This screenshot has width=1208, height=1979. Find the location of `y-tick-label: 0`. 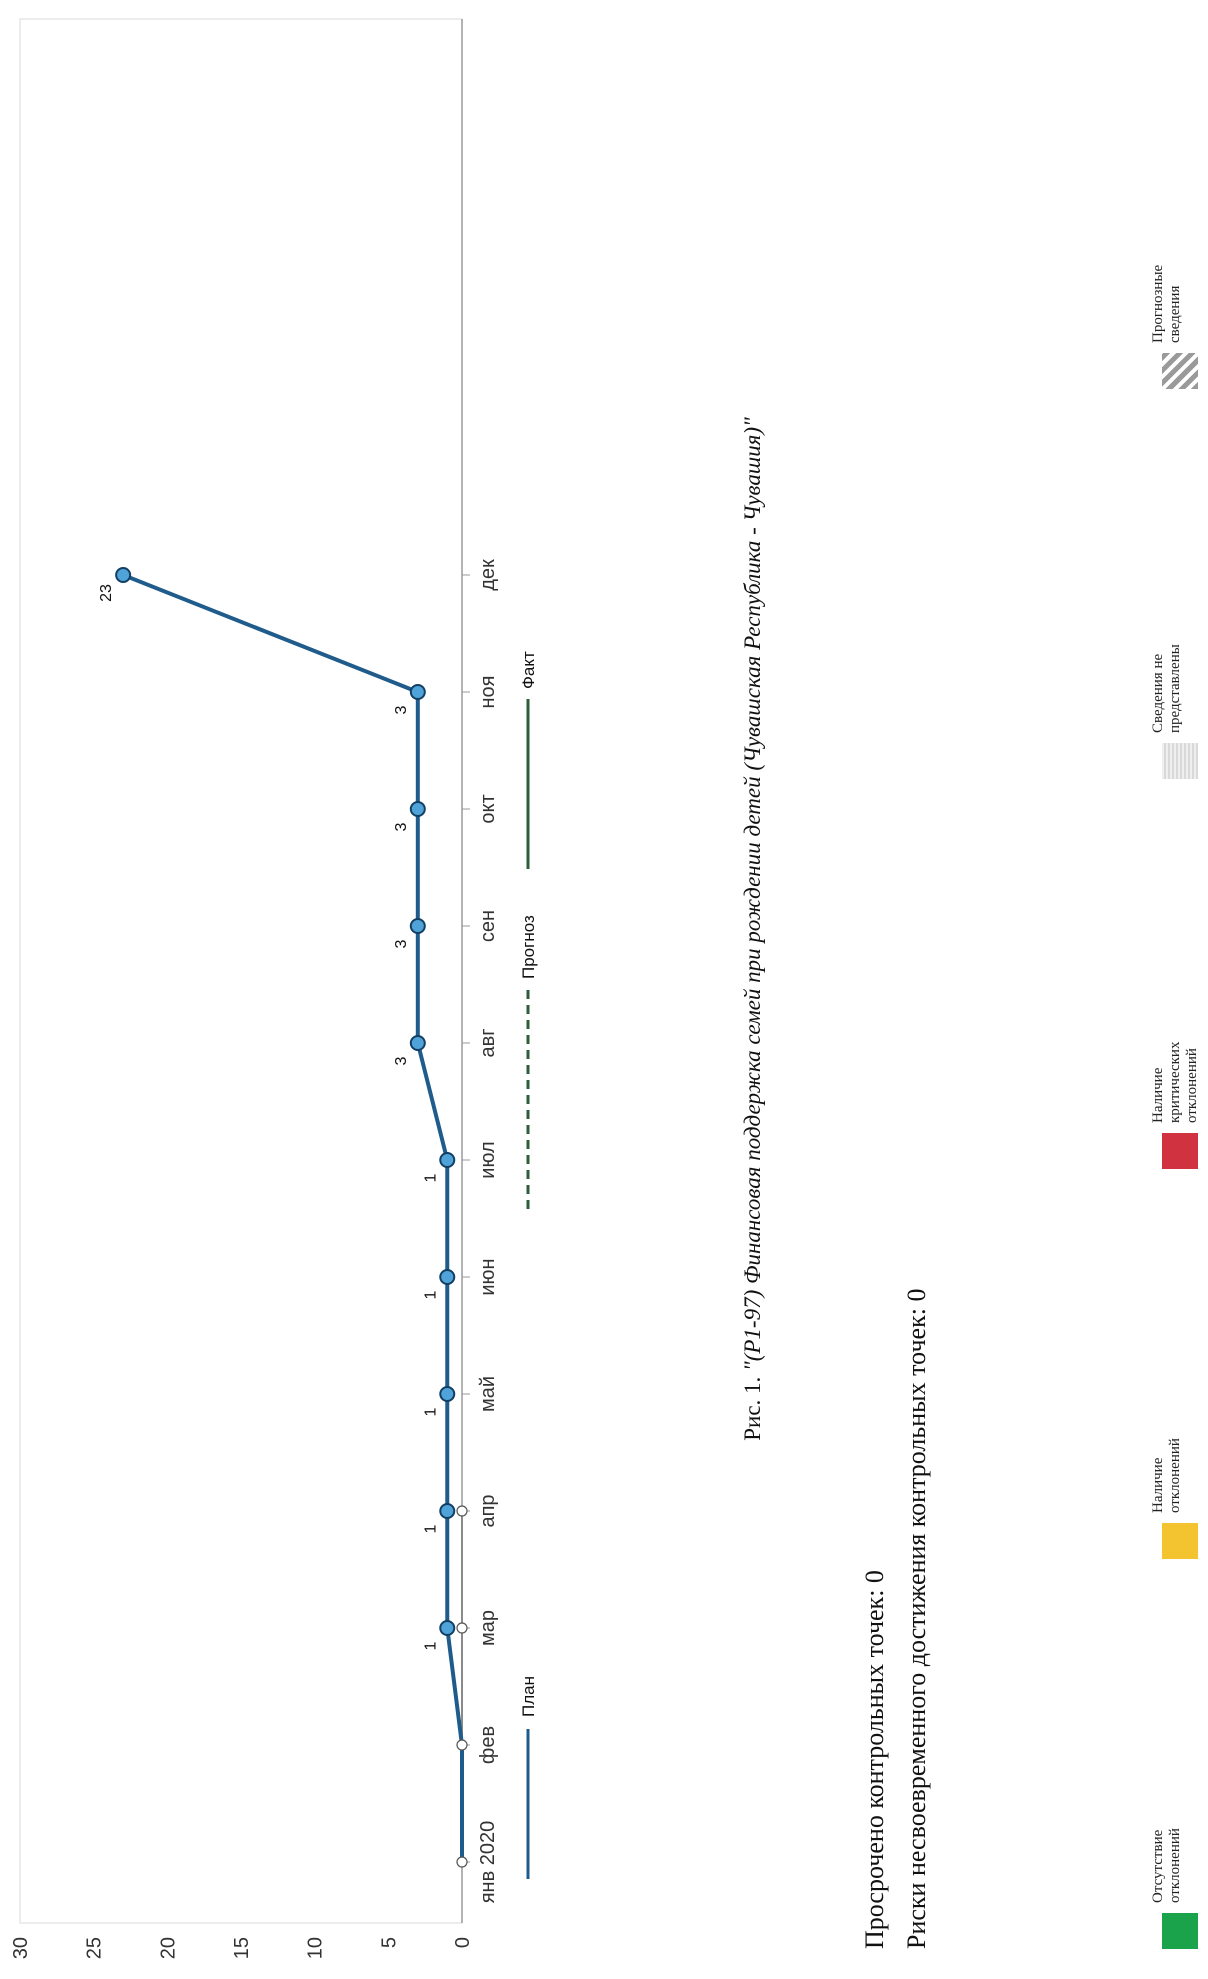

y-tick-label: 0 is located at coordinates (463, 1942).